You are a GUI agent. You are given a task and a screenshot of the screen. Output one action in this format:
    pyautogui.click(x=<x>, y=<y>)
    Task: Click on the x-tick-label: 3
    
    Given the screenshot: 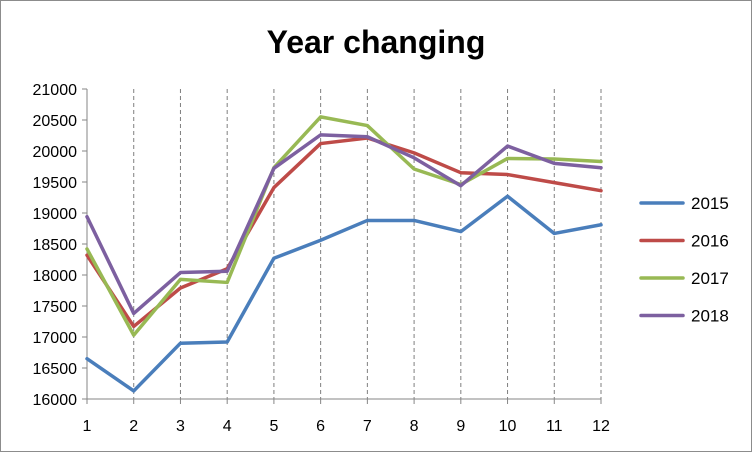 What is the action you would take?
    pyautogui.click(x=180, y=426)
    